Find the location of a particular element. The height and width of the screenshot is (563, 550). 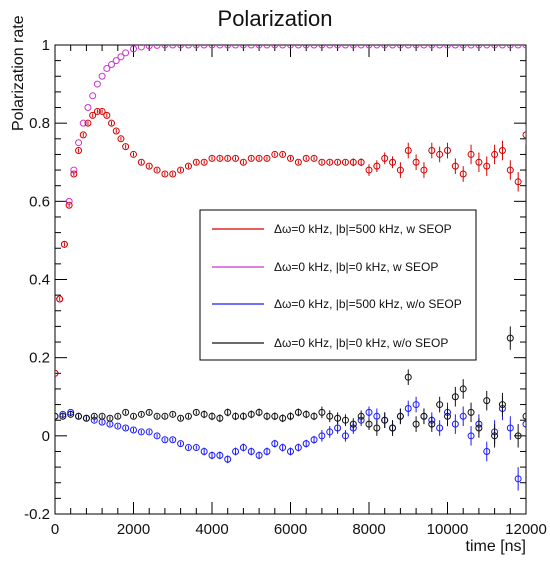

y-tick-label: 0 is located at coordinates (46, 436).